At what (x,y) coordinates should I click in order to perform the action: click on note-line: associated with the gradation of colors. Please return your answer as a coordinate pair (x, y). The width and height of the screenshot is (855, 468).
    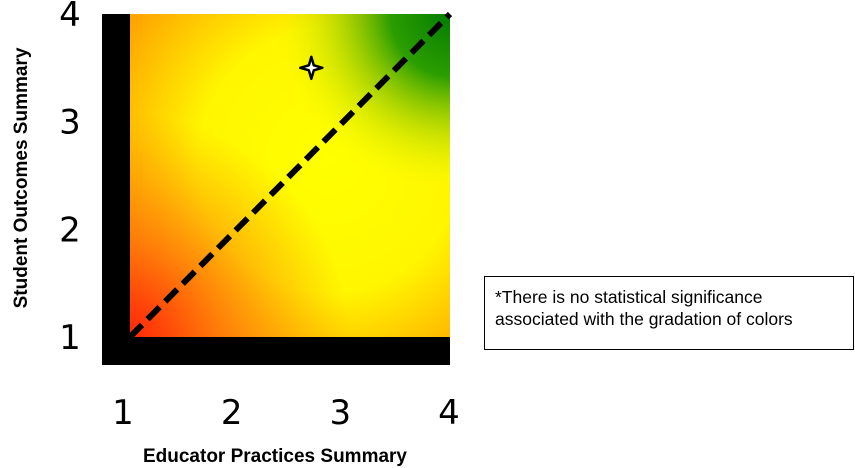
    Looking at the image, I should click on (644, 319).